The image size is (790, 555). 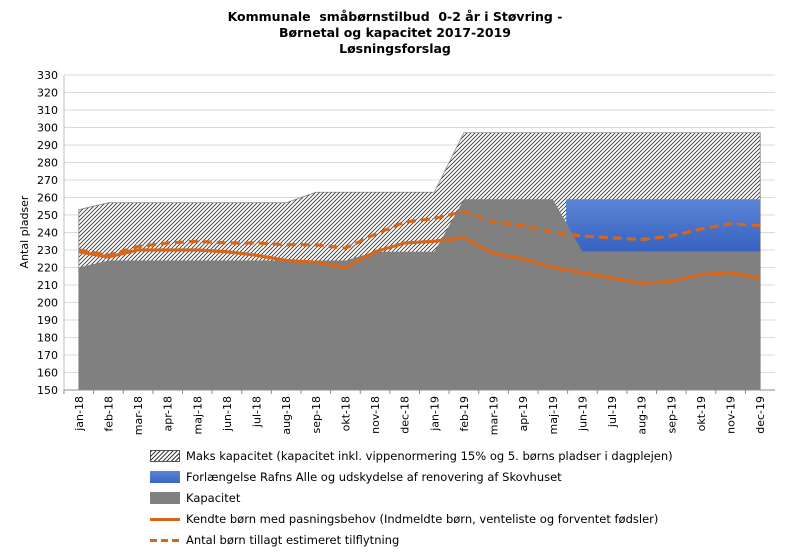 What do you see at coordinates (434, 414) in the screenshot?
I see `x-tick-label: jan-19` at bounding box center [434, 414].